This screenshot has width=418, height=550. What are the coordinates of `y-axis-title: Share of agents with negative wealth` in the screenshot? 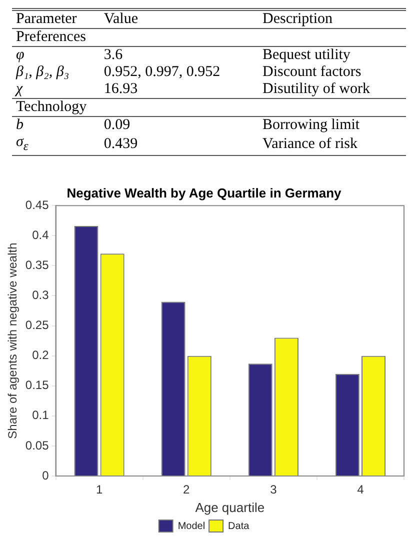 It's located at (13, 340).